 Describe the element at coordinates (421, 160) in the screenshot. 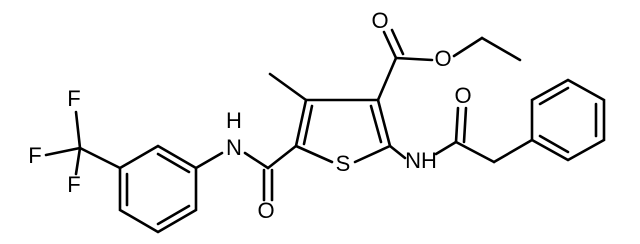

I see `atom-label: NH` at that location.